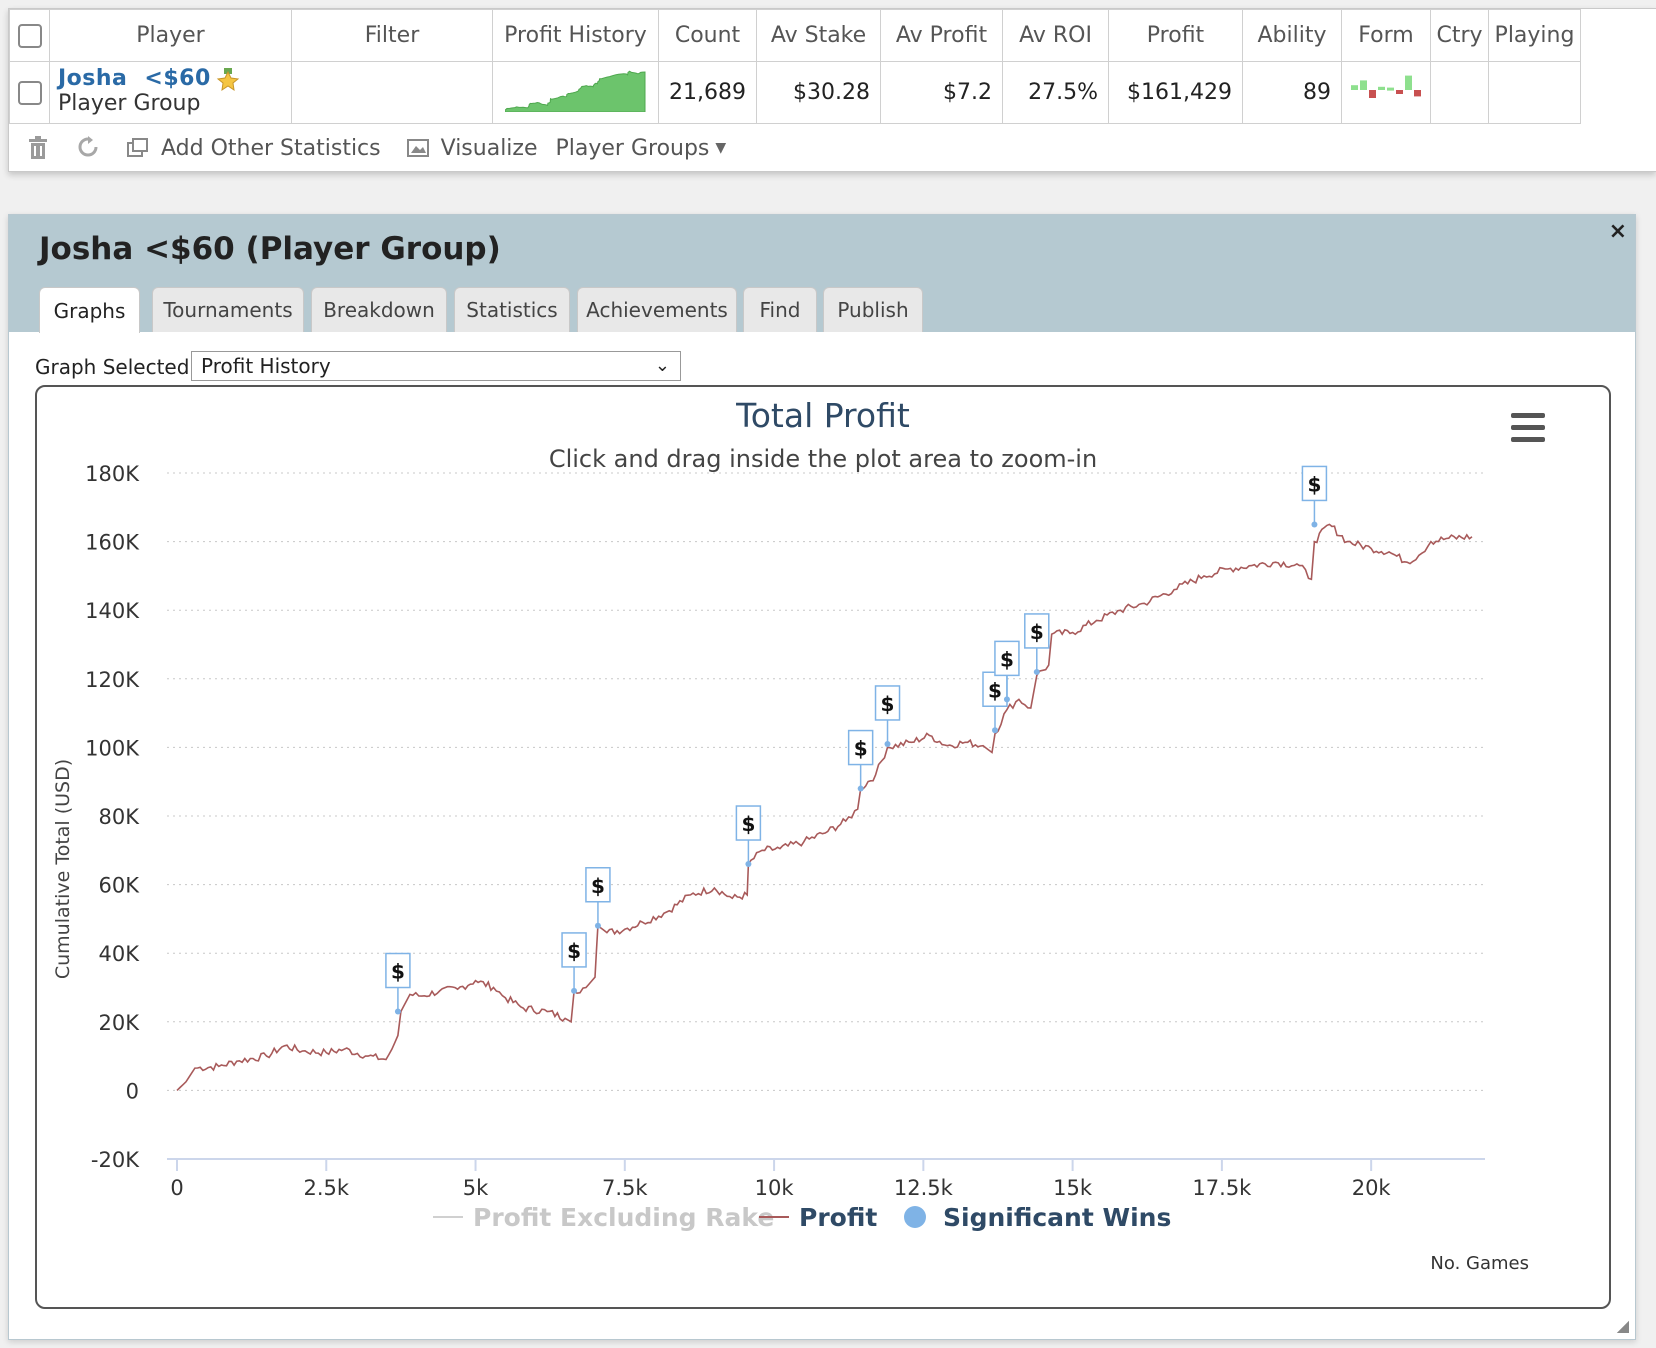 This screenshot has width=1656, height=1348. Describe the element at coordinates (120, 886) in the screenshot. I see `y-tick-label: 60K` at that location.